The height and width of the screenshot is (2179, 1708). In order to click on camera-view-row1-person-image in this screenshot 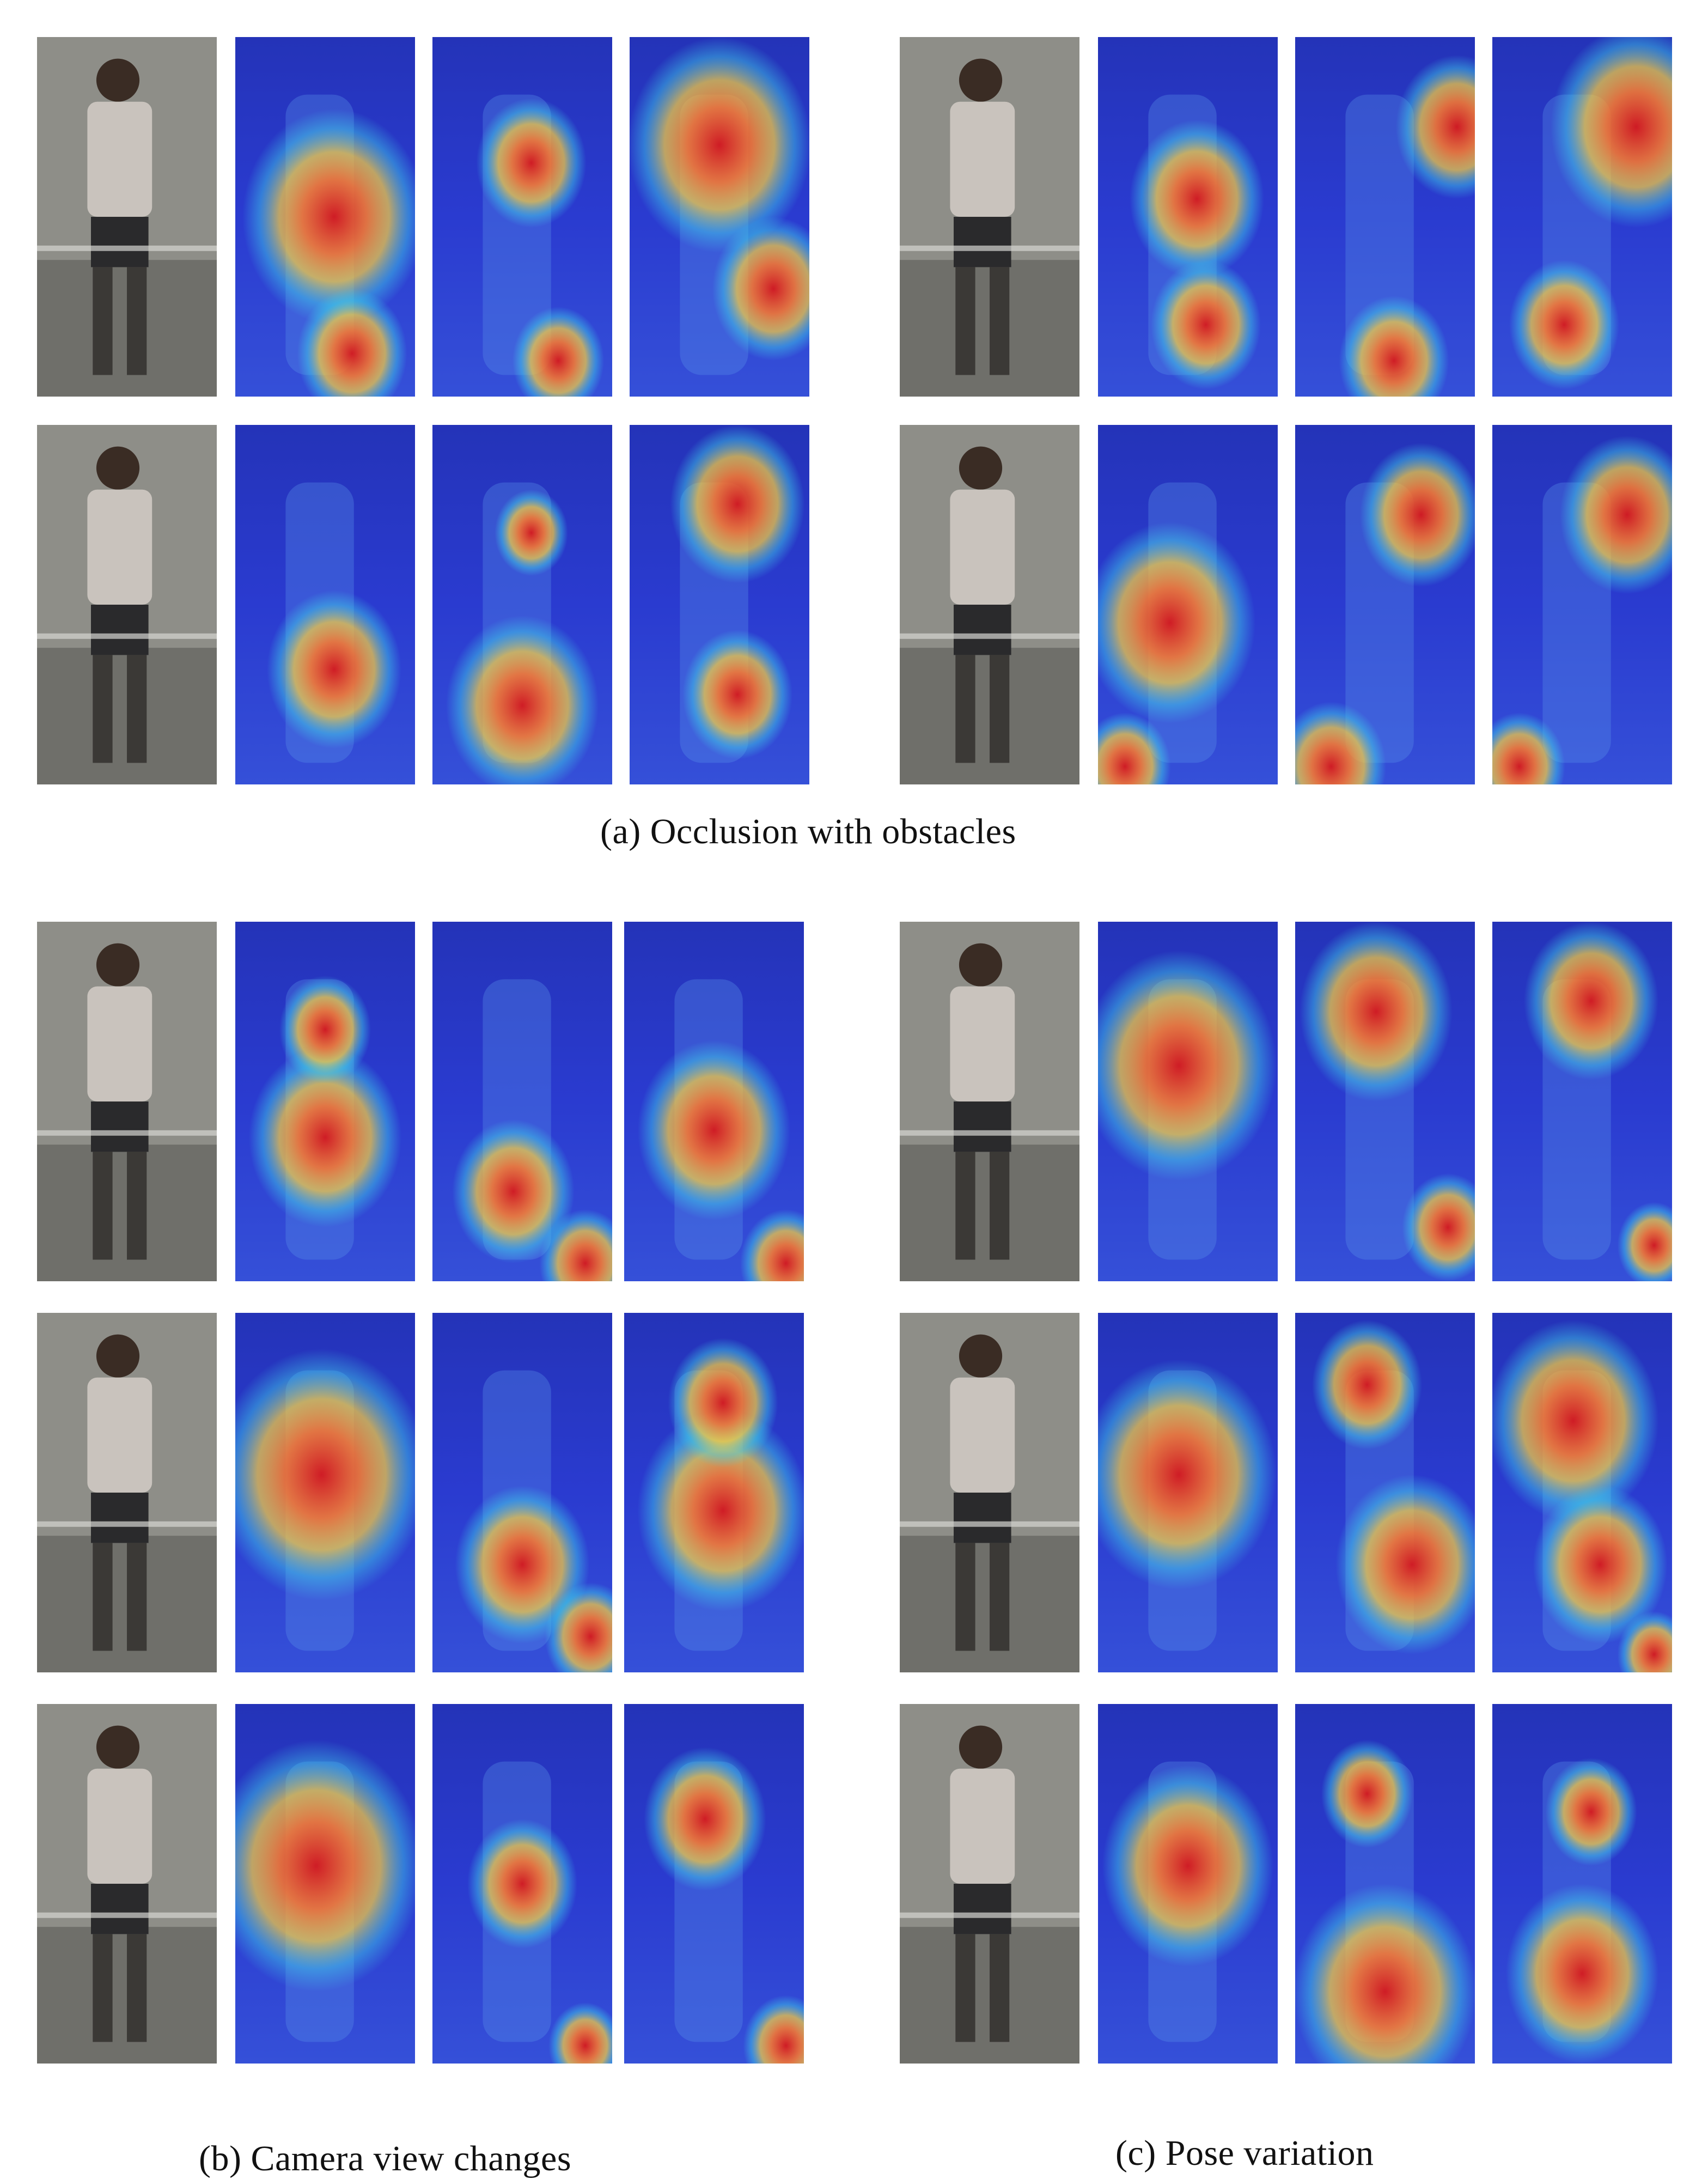, I will do `click(127, 1101)`.